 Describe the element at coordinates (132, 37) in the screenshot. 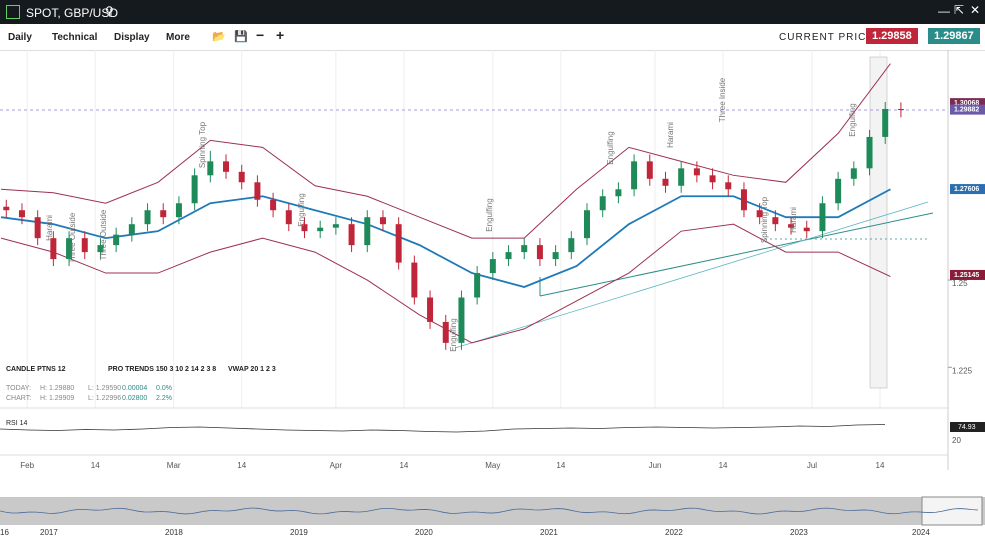

I see `menu: Display` at that location.